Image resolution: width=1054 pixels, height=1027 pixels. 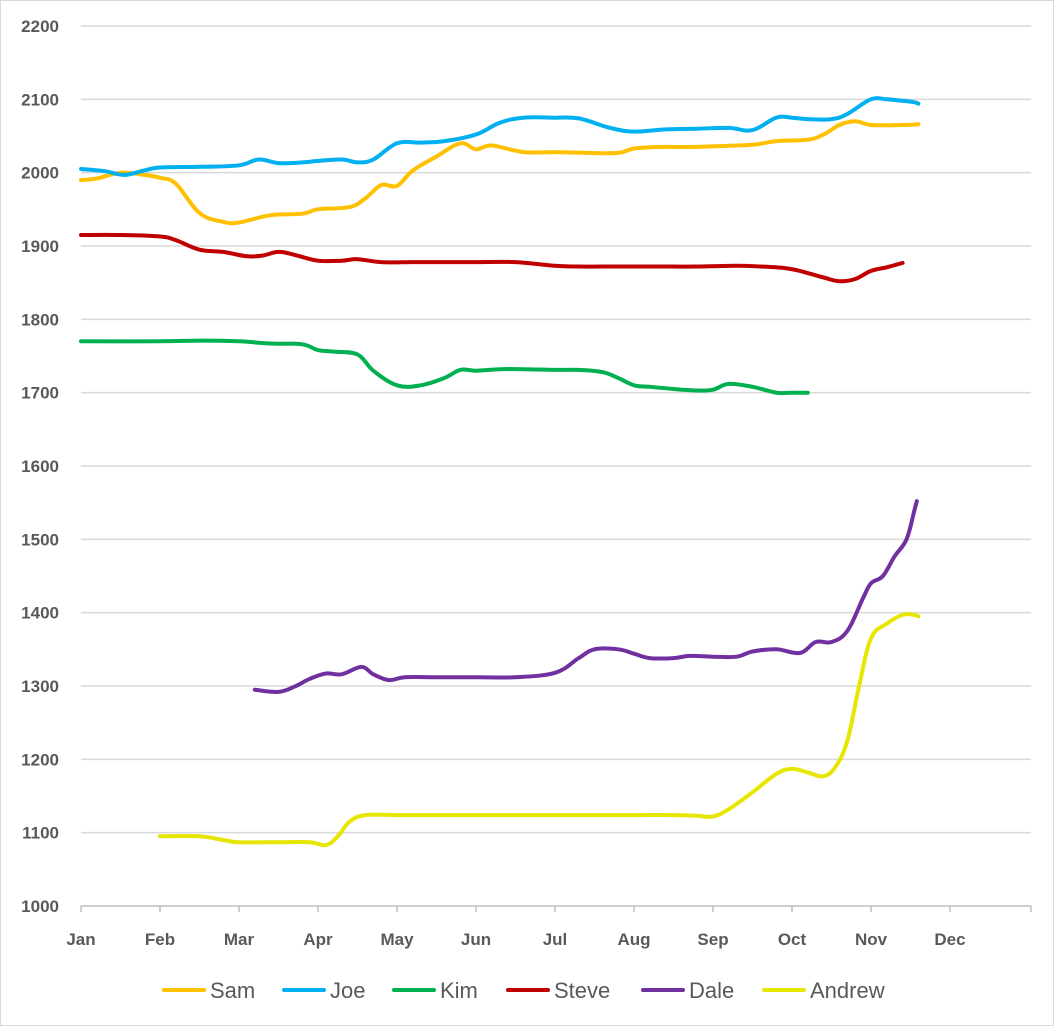 What do you see at coordinates (949, 939) in the screenshot?
I see `x-tick-label: Dec` at bounding box center [949, 939].